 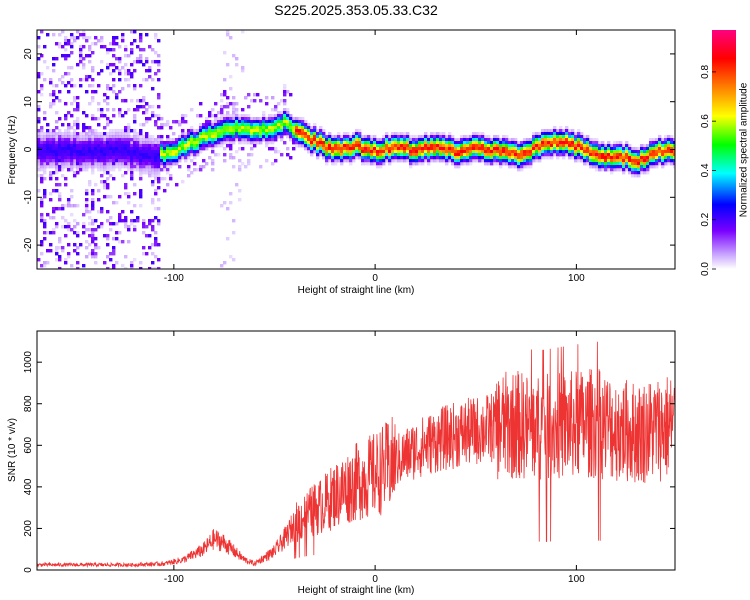 I want to click on x-tick-label: -100, so click(x=174, y=579).